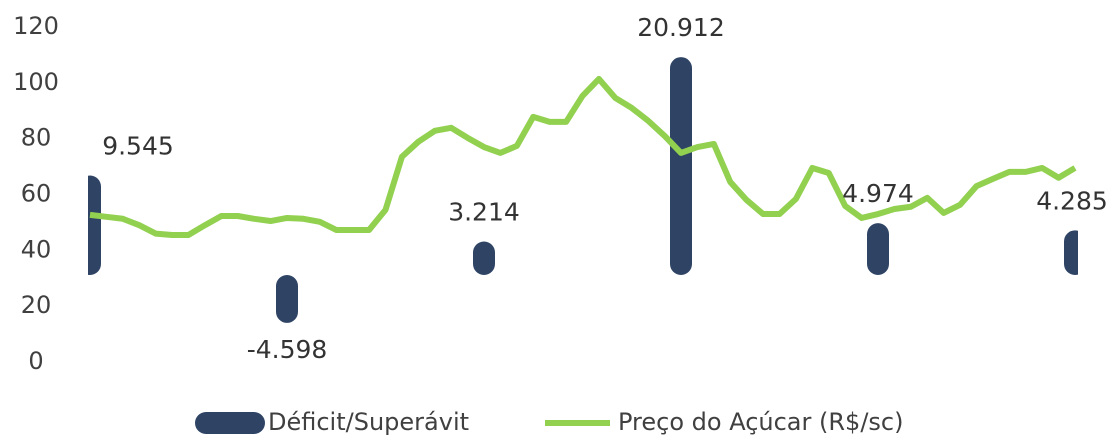 Image resolution: width=1112 pixels, height=440 pixels. Describe the element at coordinates (230, 423) in the screenshot. I see `legend-swatch` at that location.